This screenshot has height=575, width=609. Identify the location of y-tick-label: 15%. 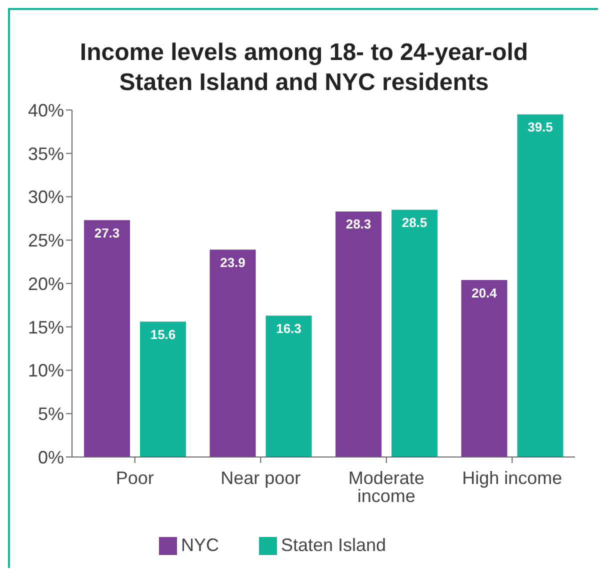
(46, 327).